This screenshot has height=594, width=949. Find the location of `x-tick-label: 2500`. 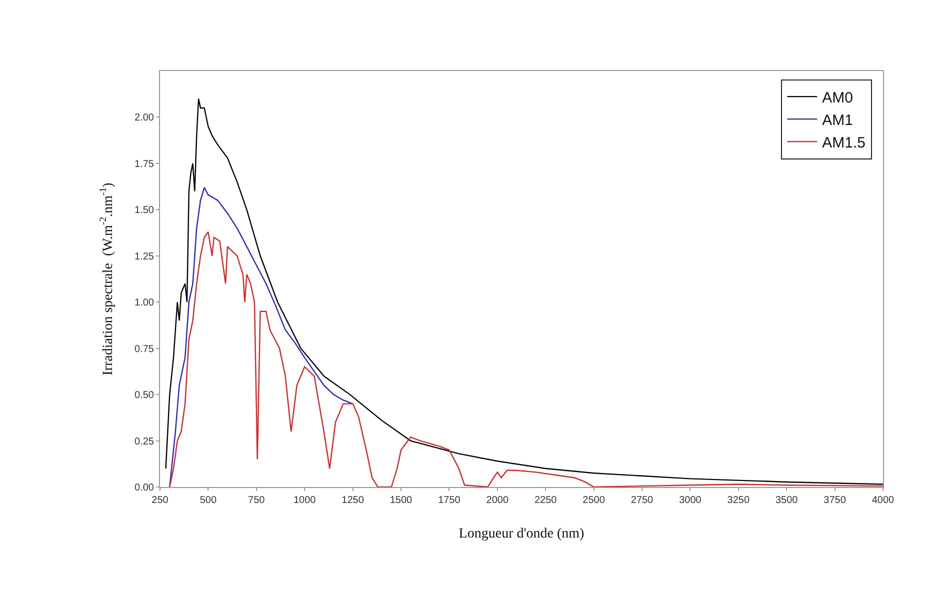

x-tick-label: 2500 is located at coordinates (594, 500).